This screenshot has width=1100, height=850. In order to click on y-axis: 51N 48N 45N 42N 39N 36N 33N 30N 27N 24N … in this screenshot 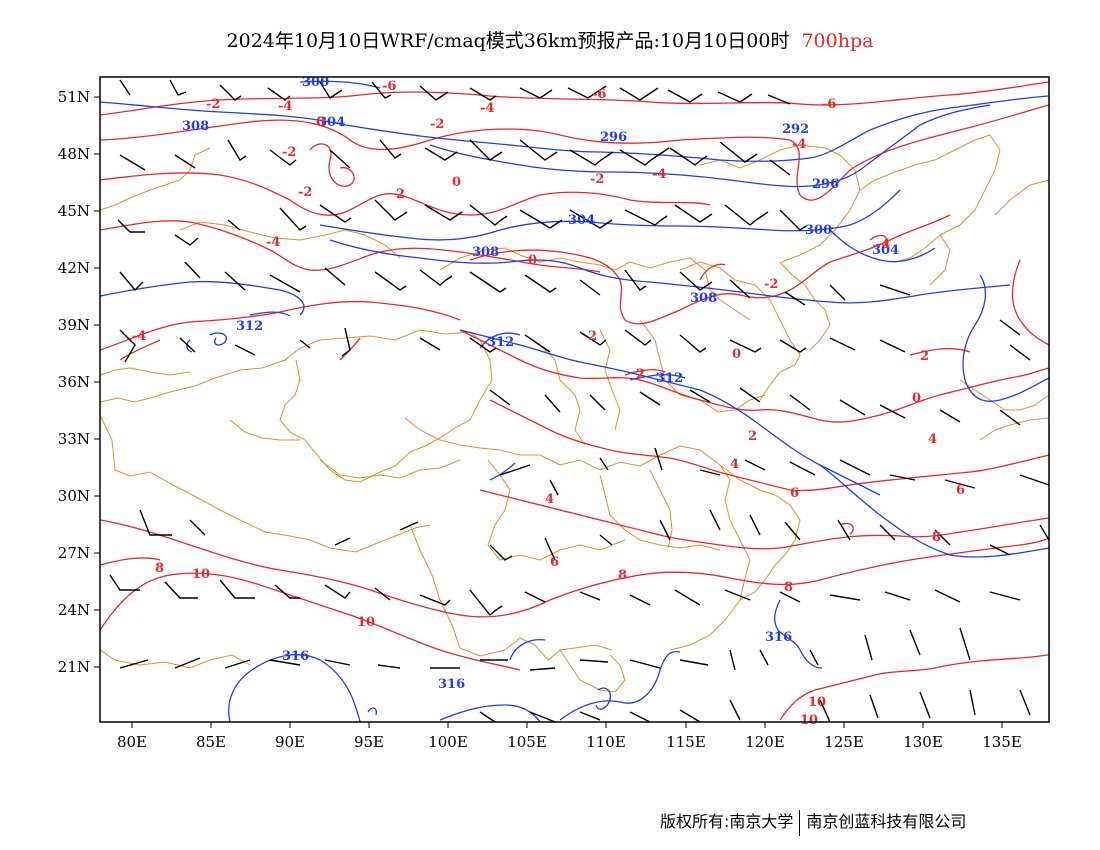, I will do `click(79, 382)`.